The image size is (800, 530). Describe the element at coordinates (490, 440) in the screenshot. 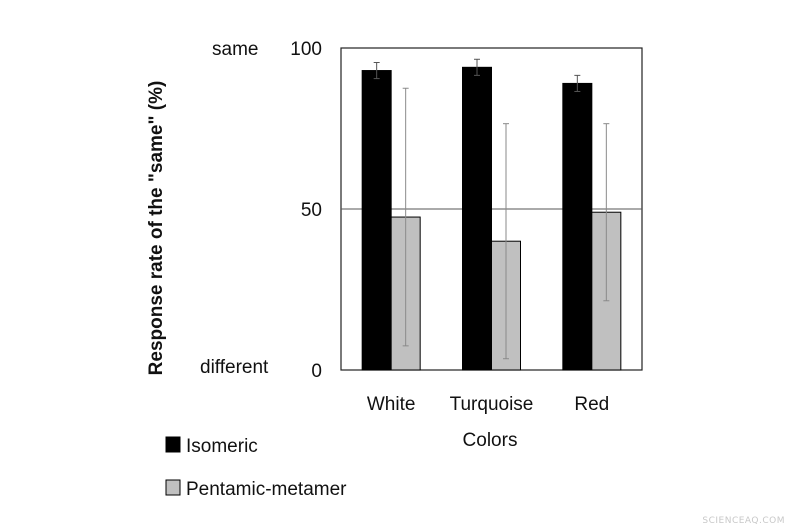

I see `x-axis-label: Colors` at that location.